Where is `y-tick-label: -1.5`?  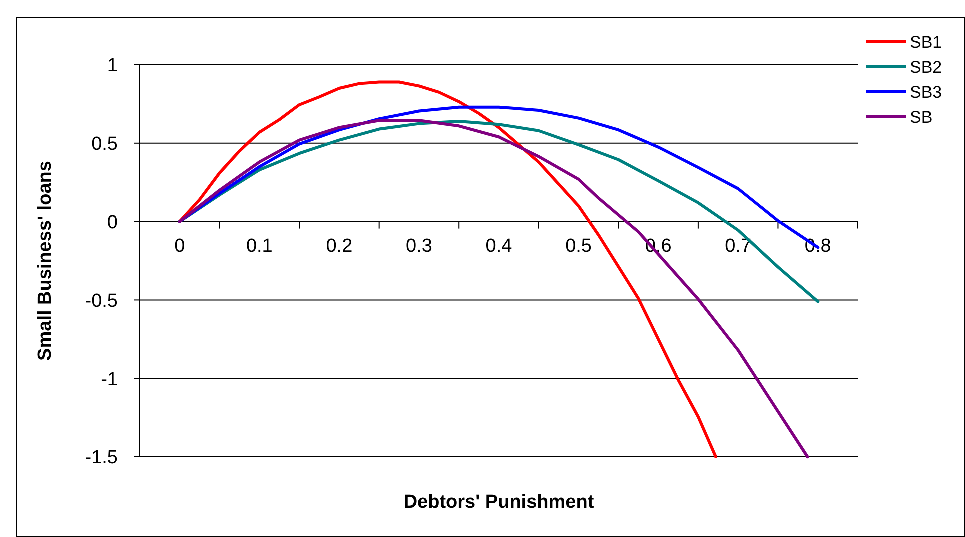 y-tick-label: -1.5 is located at coordinates (101, 458).